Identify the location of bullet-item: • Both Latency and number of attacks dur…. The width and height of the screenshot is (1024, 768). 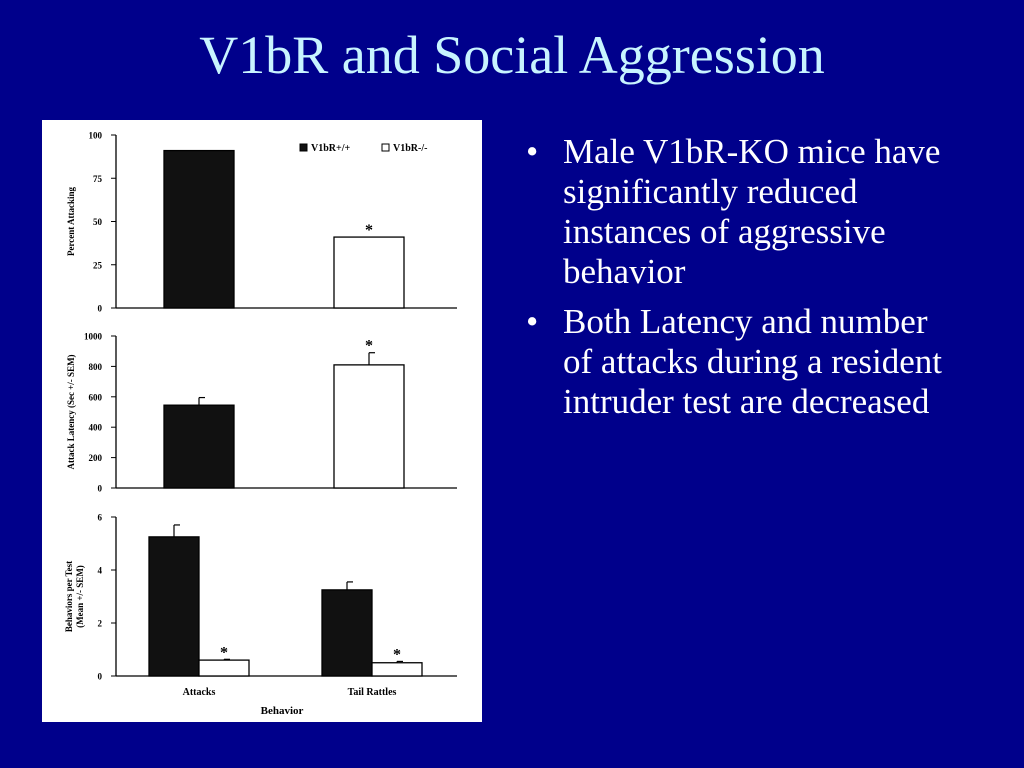
(740, 362).